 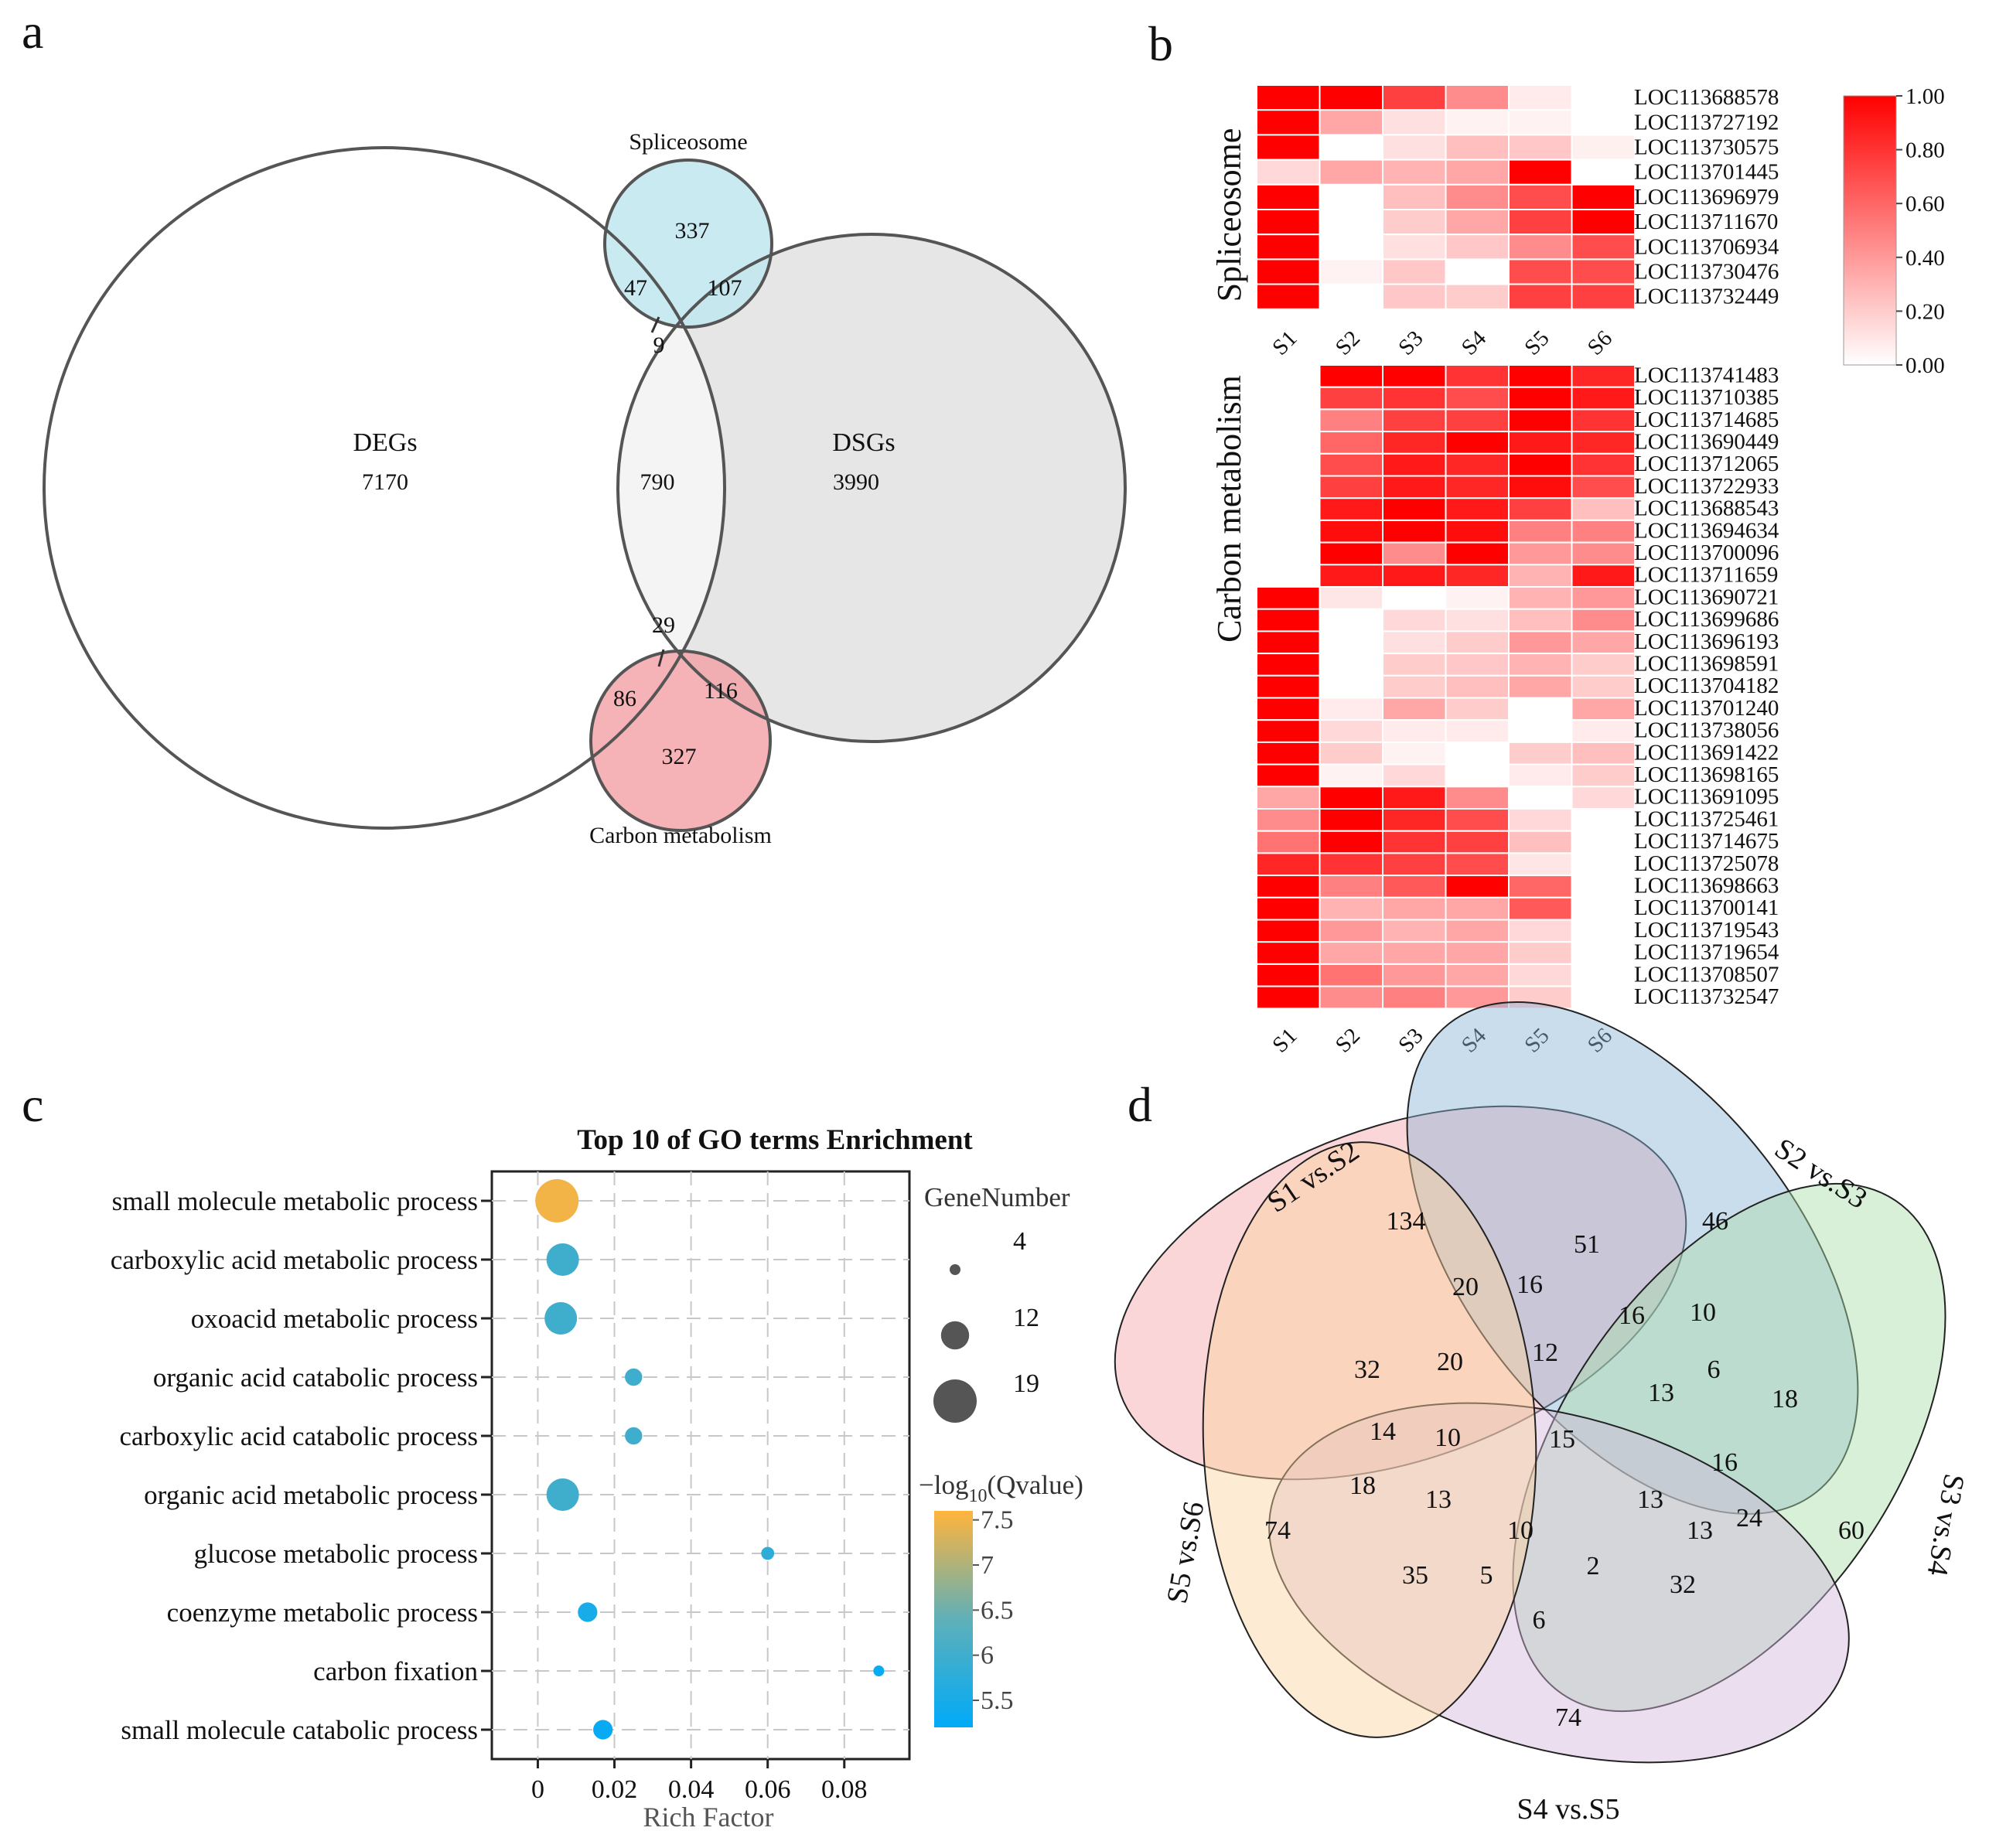 I want to click on venn-d-count: 10, so click(x=1703, y=1312).